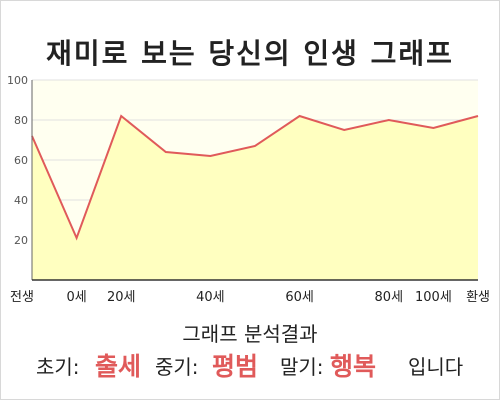  I want to click on x-tick-label: 100세, so click(433, 297).